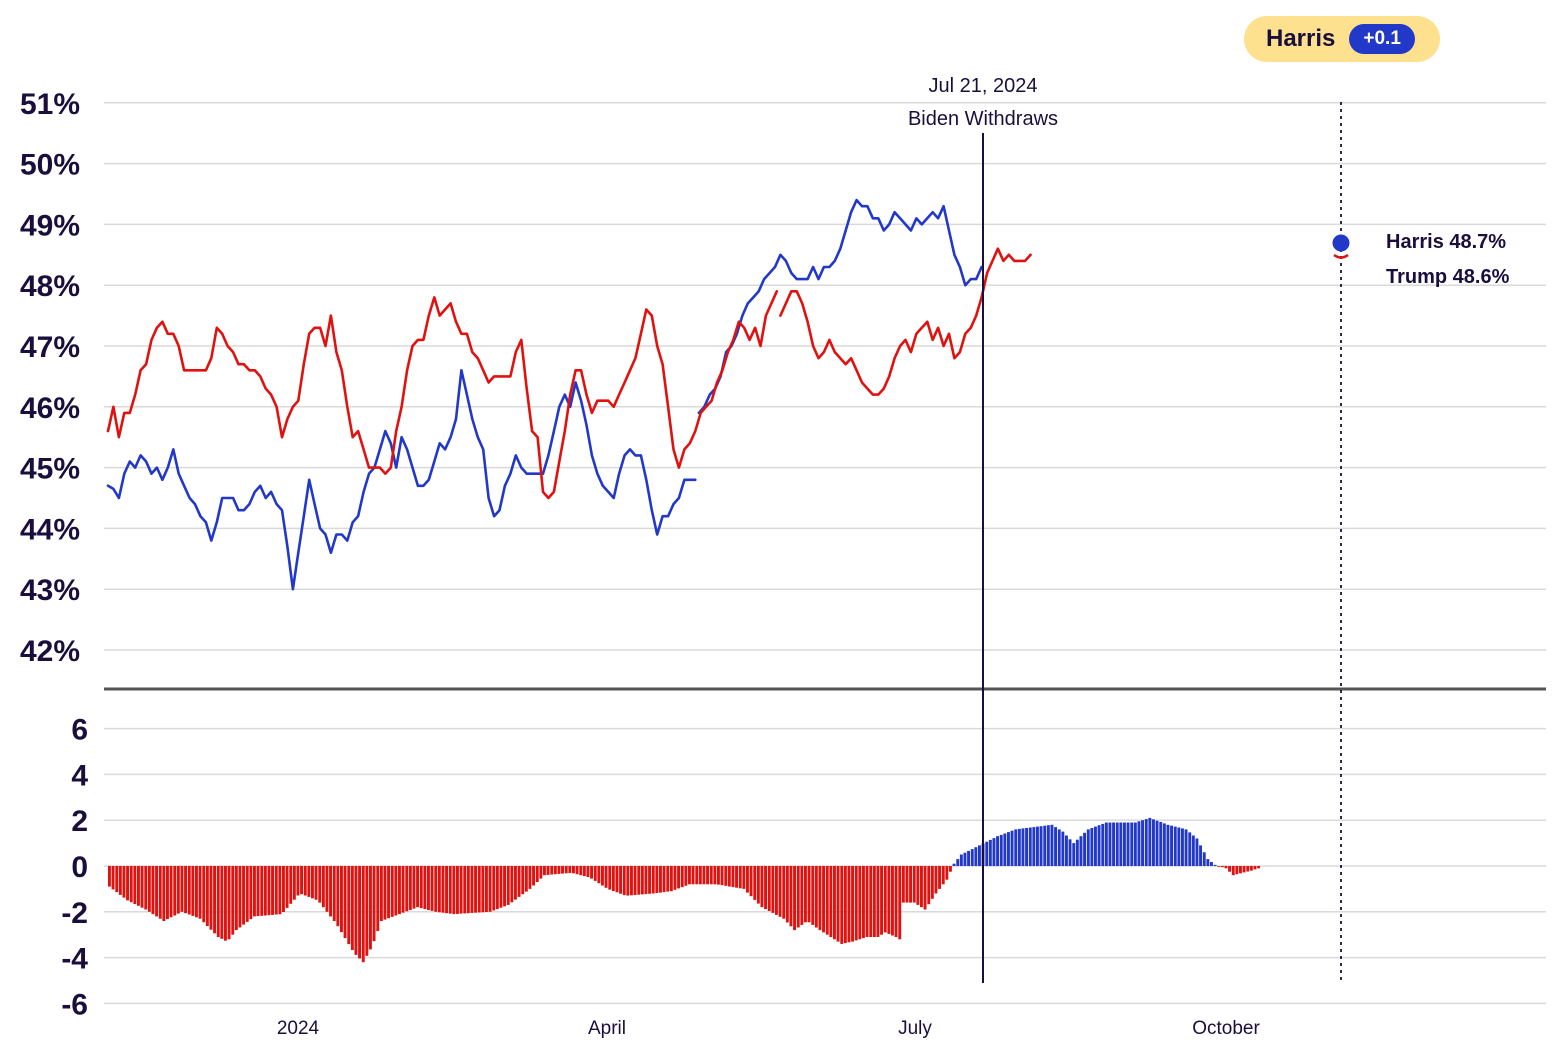 The image size is (1552, 1056). What do you see at coordinates (607, 1028) in the screenshot?
I see `x-tick-label: April` at bounding box center [607, 1028].